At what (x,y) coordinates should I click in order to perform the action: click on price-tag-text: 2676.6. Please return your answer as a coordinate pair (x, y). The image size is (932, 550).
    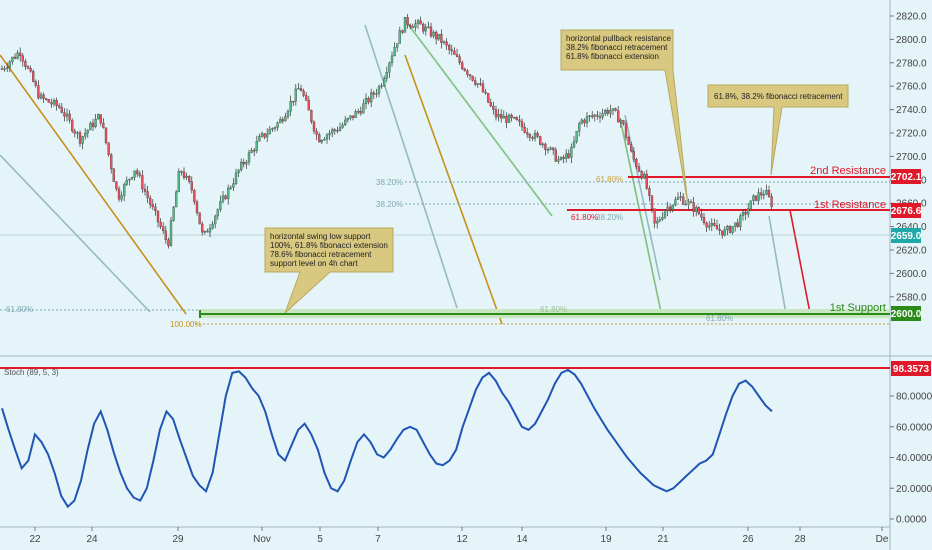
    Looking at the image, I should click on (906, 211).